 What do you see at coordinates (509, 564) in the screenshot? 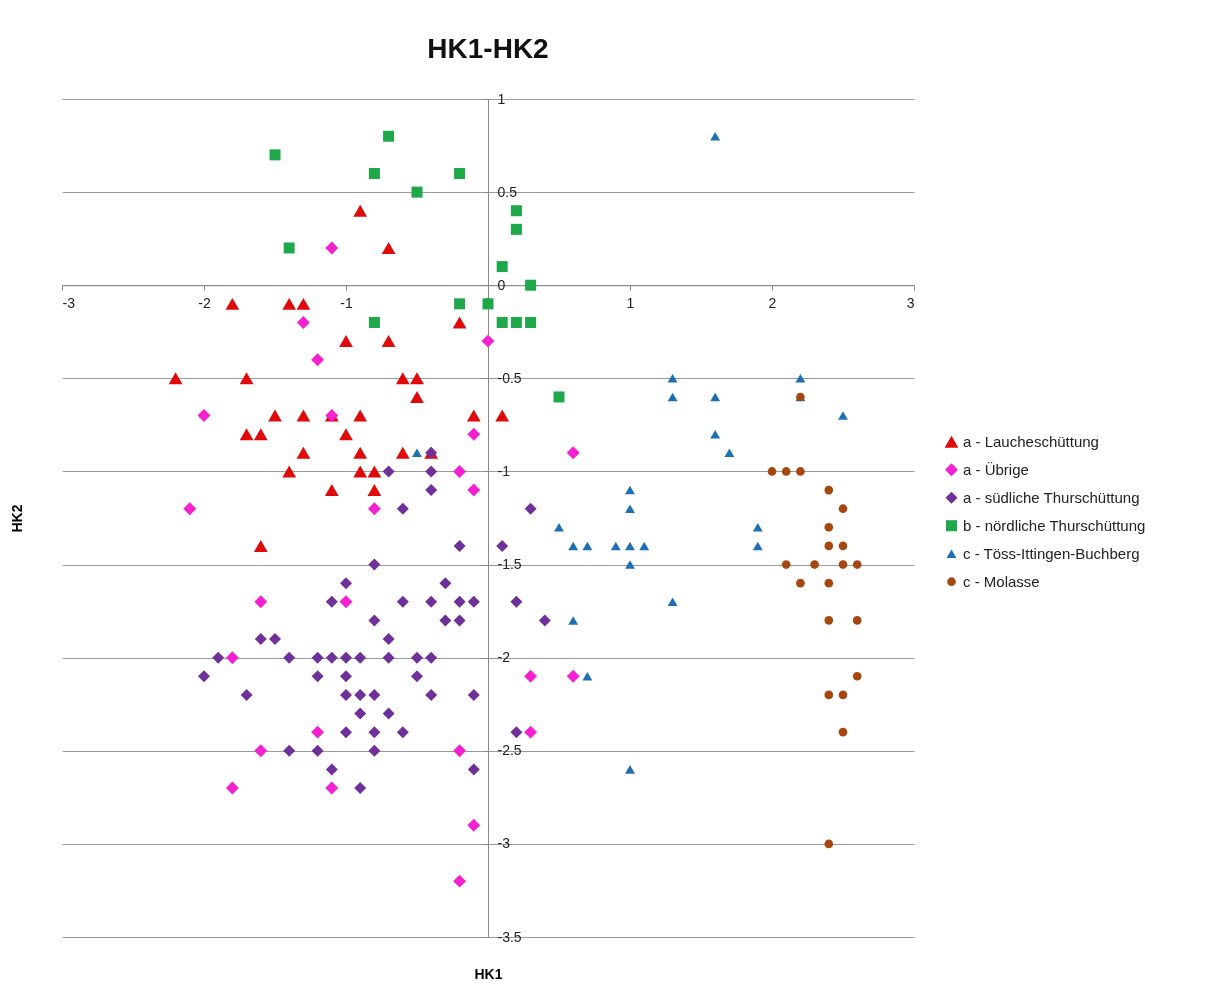
I see `y-tick-label: -1.5` at bounding box center [509, 564].